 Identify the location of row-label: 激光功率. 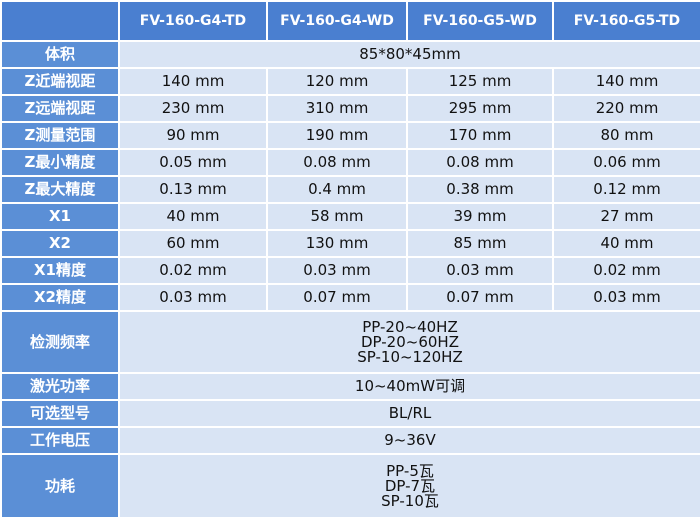
(60, 386).